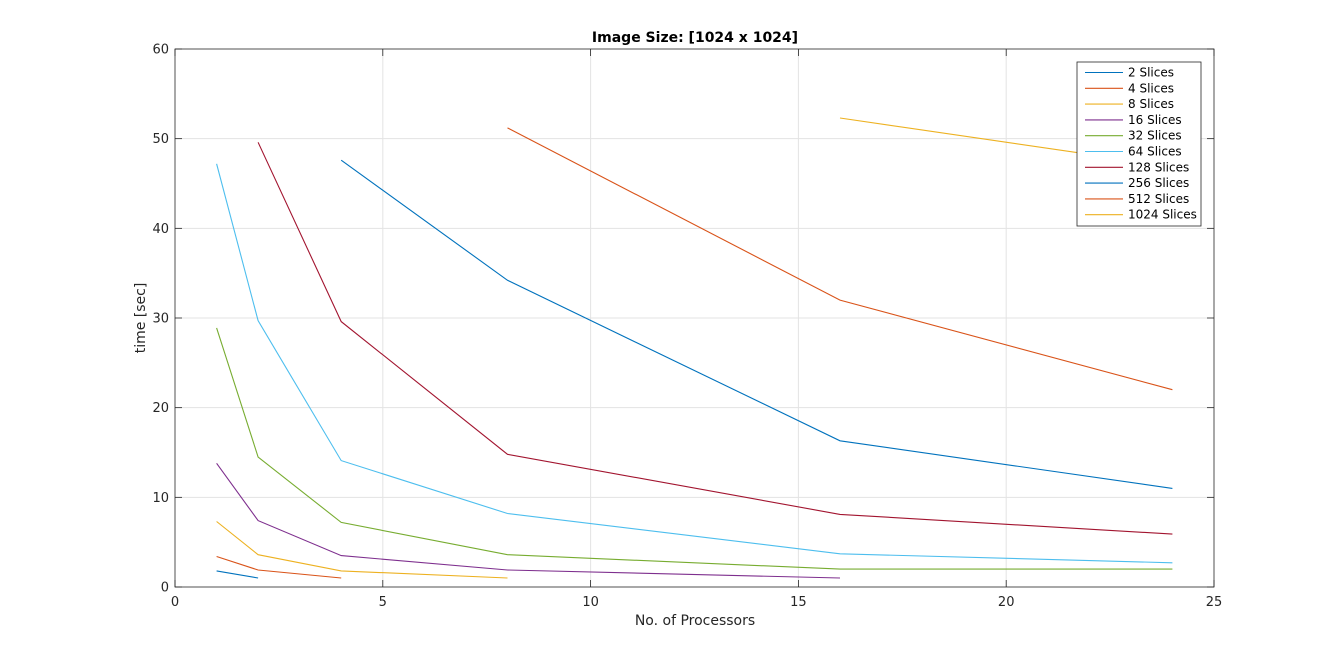 The image size is (1343, 660). Describe the element at coordinates (1162, 215) in the screenshot. I see `legend-entry: 1024 Slices` at that location.